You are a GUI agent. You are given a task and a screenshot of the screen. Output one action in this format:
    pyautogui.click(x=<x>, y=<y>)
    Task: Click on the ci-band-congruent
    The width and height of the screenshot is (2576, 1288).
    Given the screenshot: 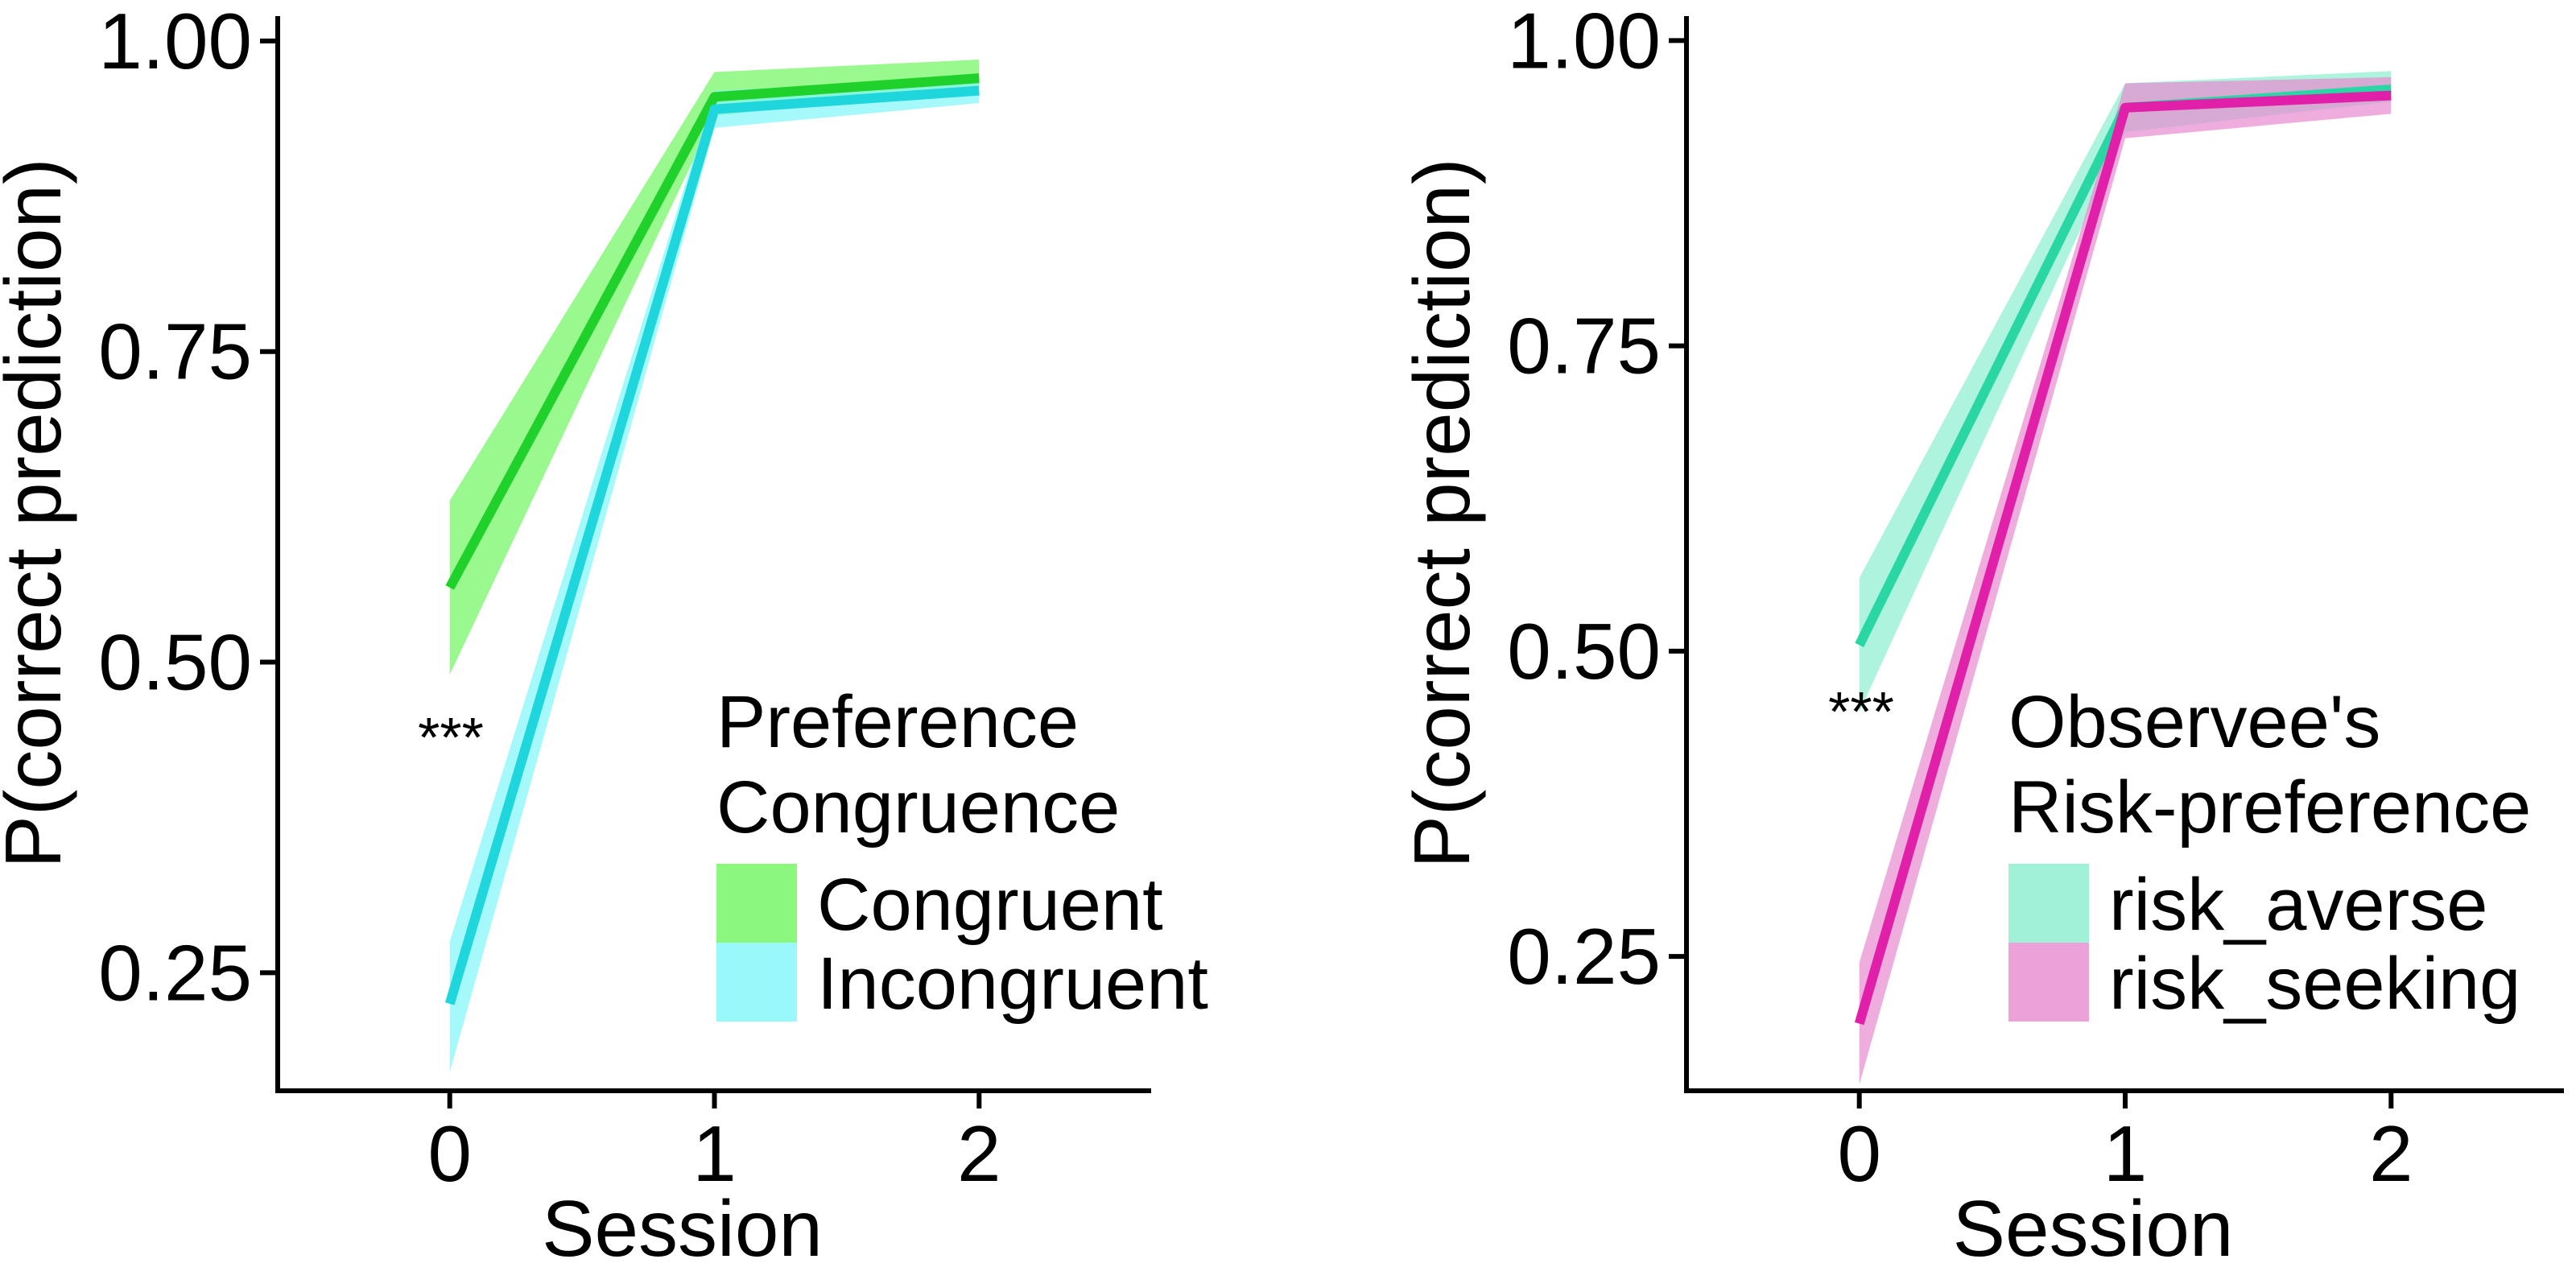 What is the action you would take?
    pyautogui.click(x=714, y=367)
    